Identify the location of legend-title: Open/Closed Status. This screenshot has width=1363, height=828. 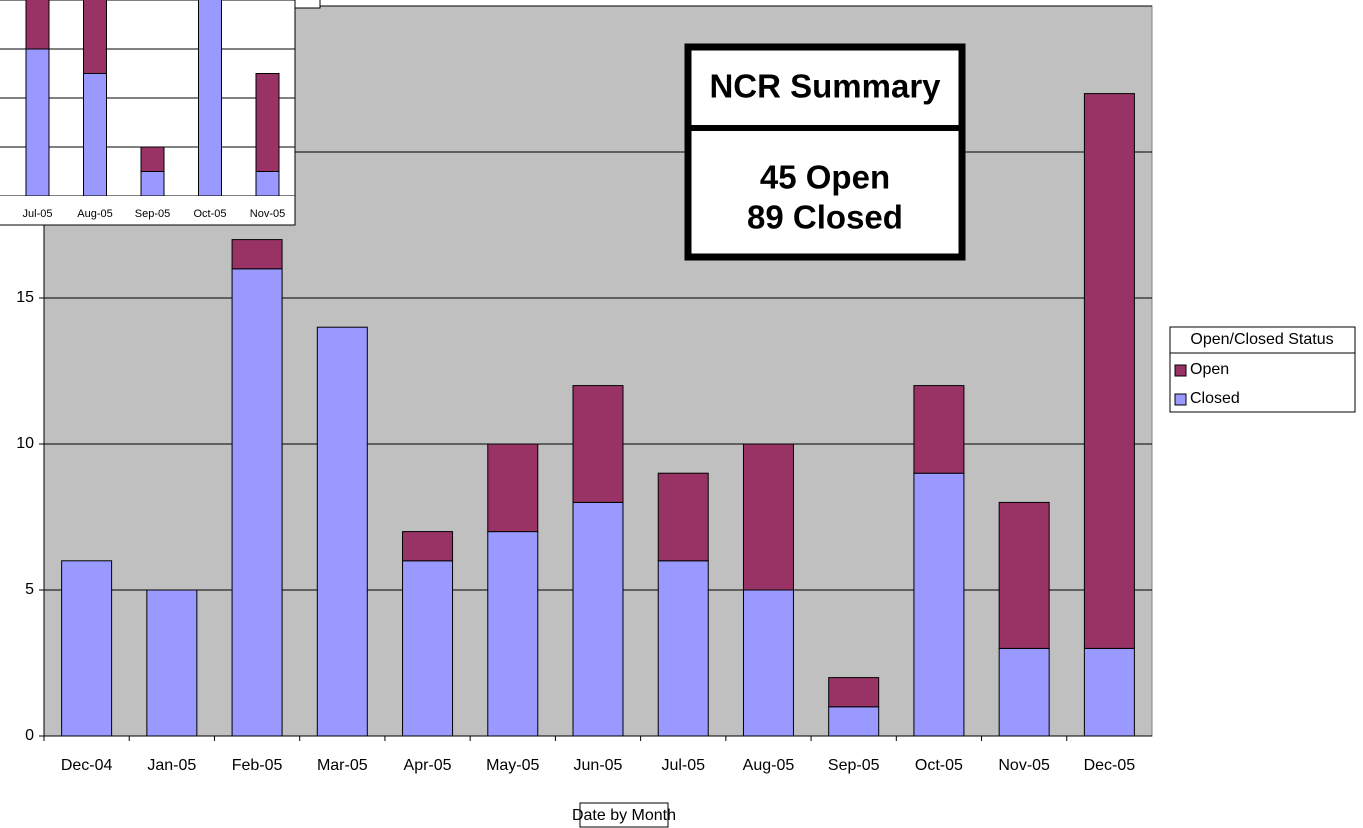
(1261, 339).